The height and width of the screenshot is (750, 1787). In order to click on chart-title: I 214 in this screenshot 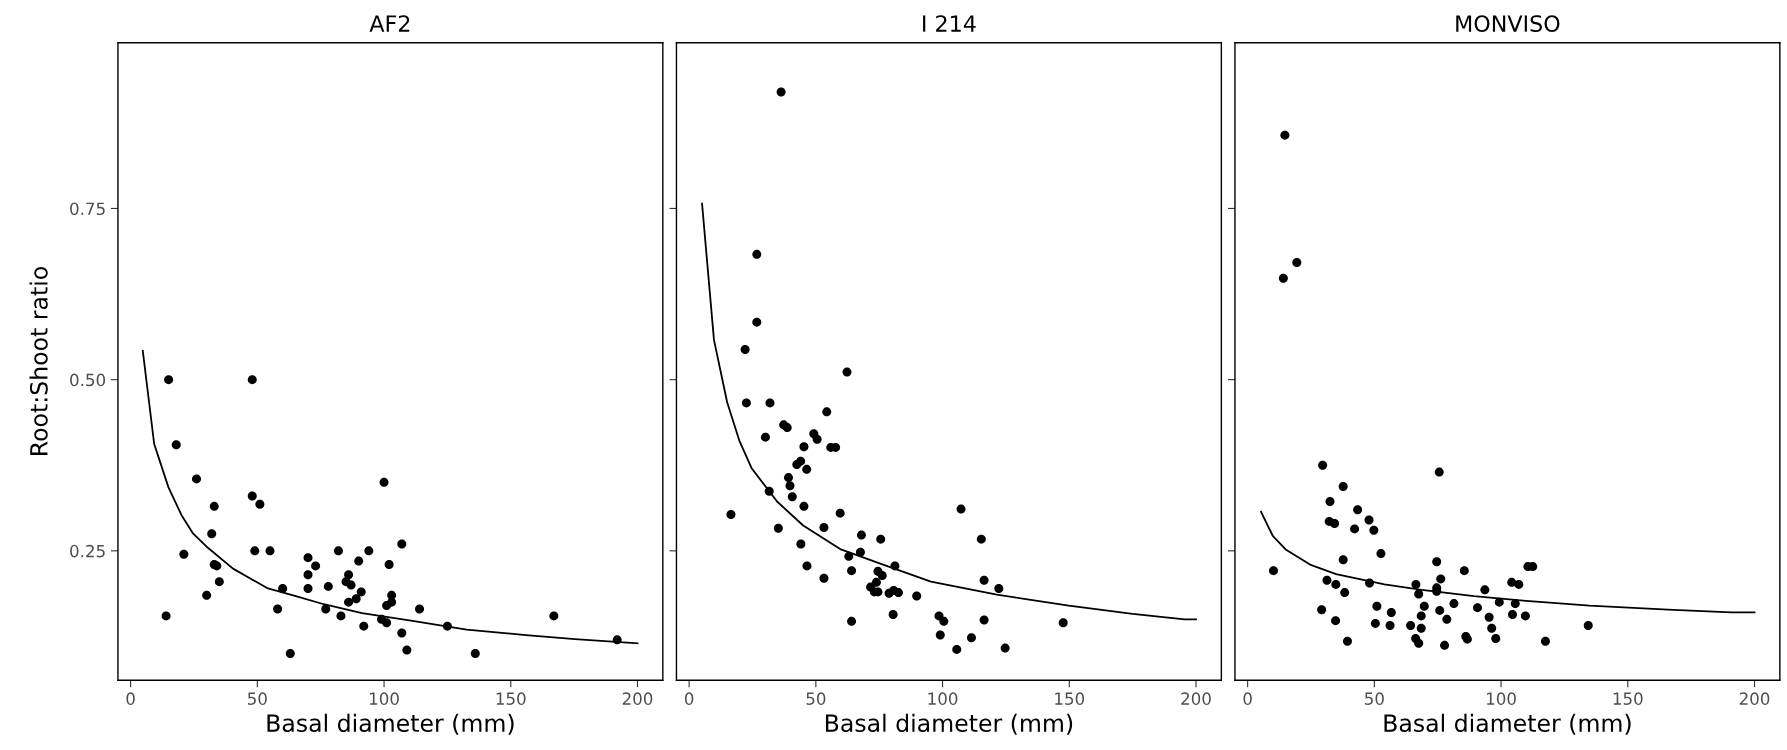, I will do `click(949, 23)`.